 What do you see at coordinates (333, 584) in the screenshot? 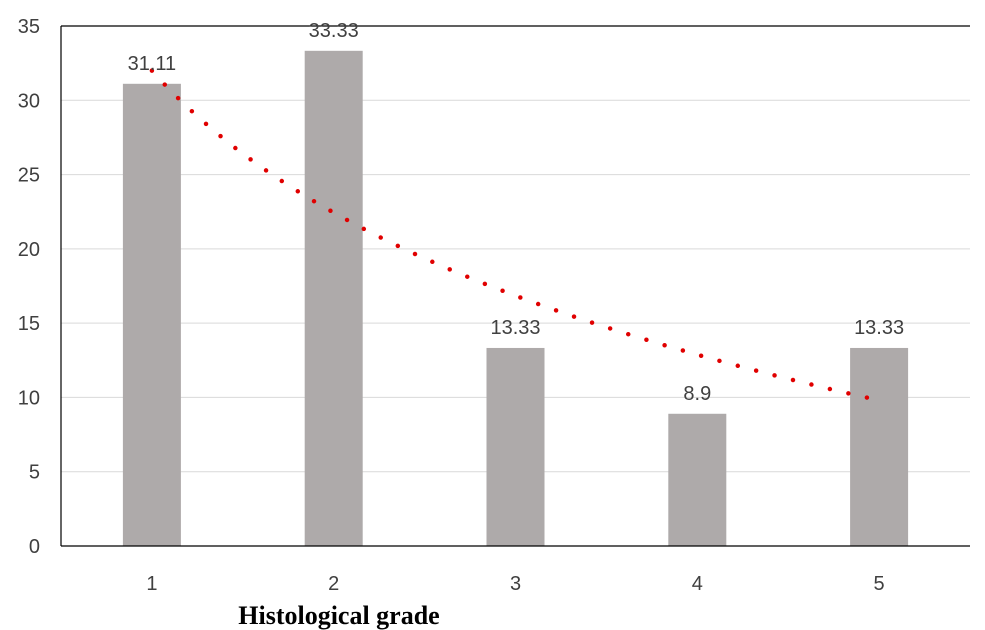
I see `x-tick-label: 2` at bounding box center [333, 584].